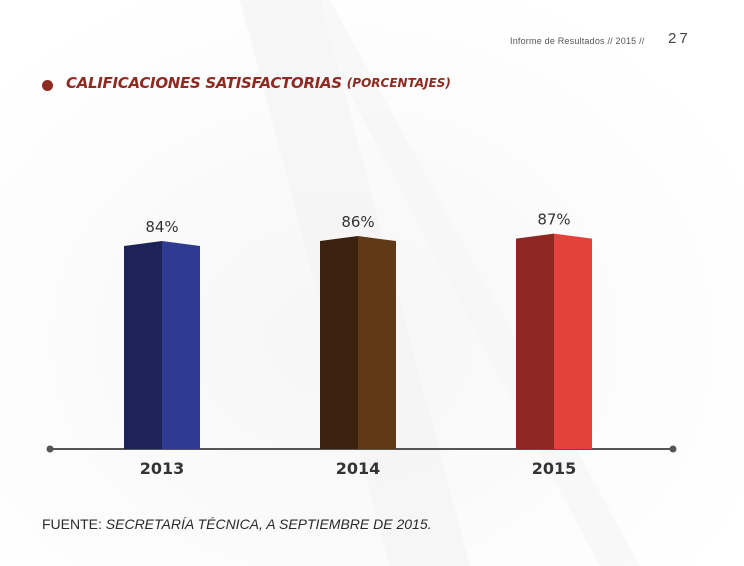  Describe the element at coordinates (161, 227) in the screenshot. I see `data-label: 84%` at that location.